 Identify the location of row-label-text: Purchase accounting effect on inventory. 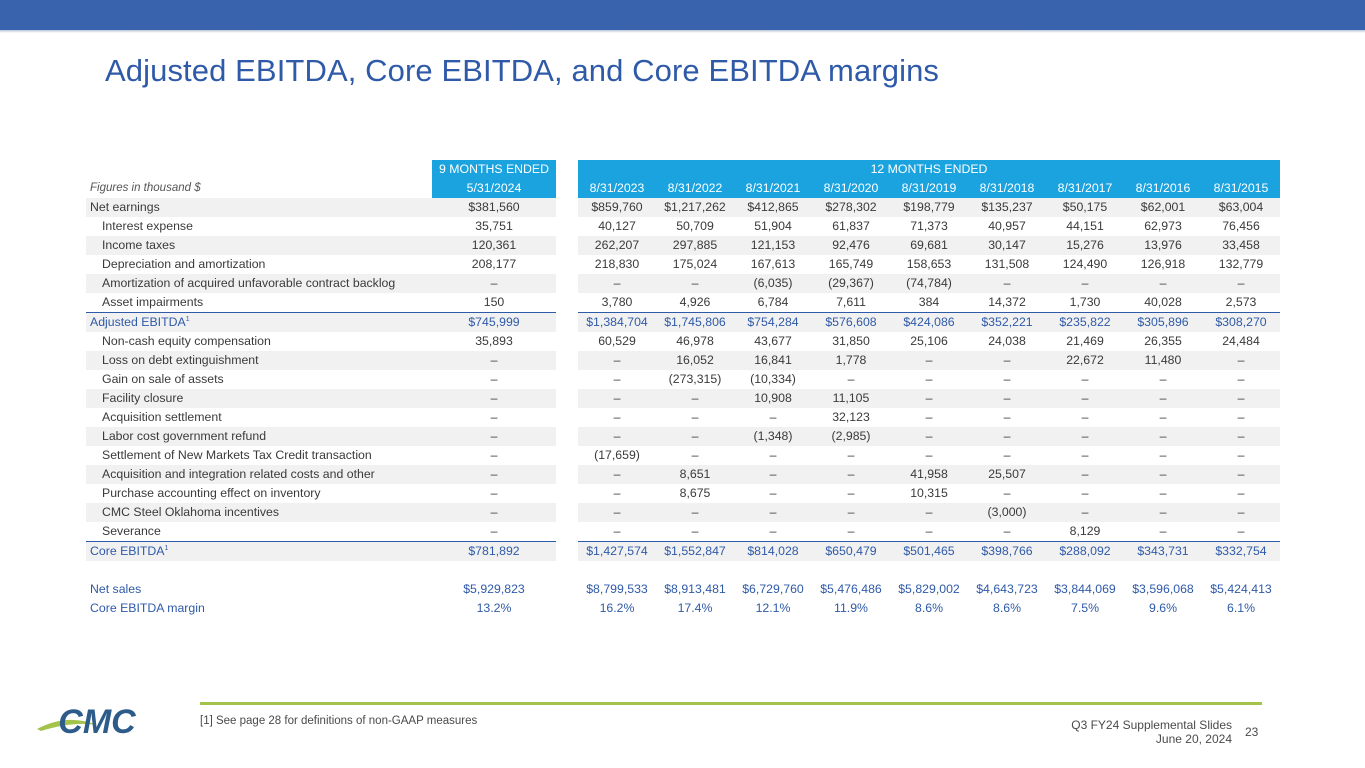
(211, 493).